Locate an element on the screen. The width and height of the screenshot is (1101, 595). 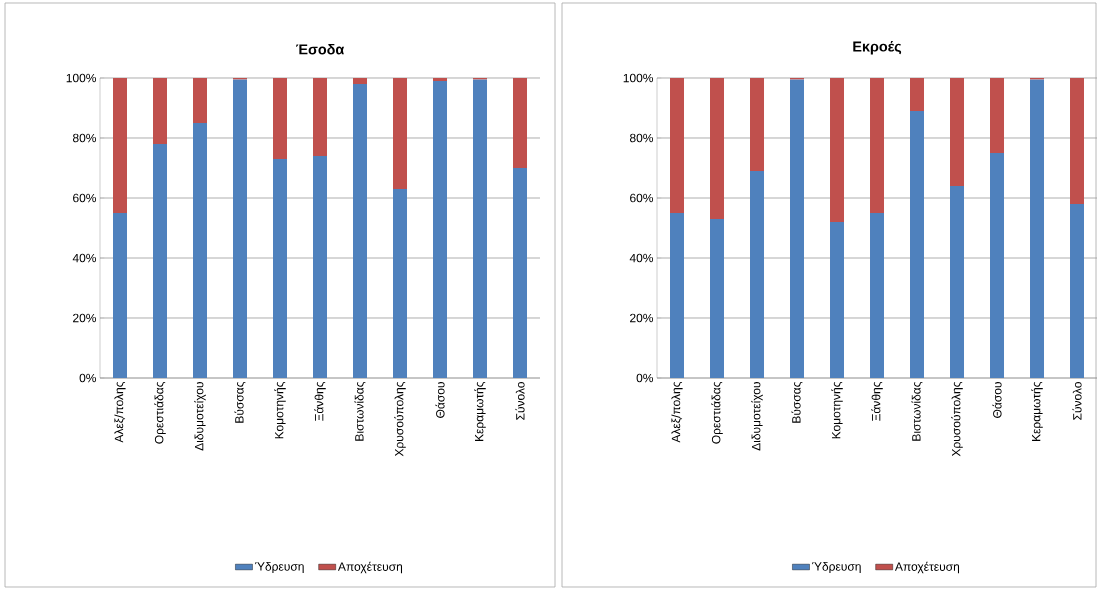
chart-title: Έσοδα is located at coordinates (320, 49).